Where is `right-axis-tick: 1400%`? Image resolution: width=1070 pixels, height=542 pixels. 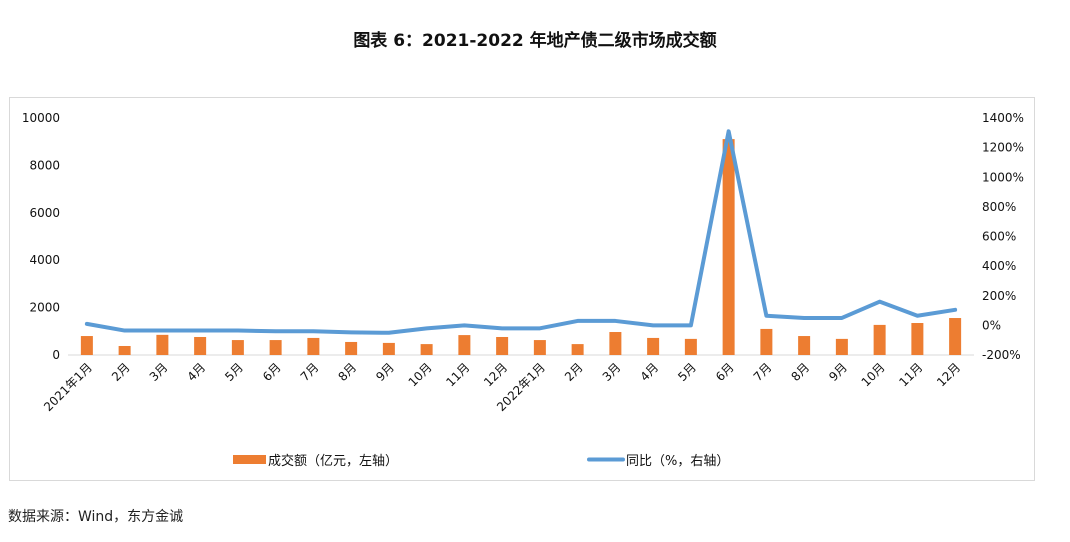
right-axis-tick: 1400% is located at coordinates (1003, 118).